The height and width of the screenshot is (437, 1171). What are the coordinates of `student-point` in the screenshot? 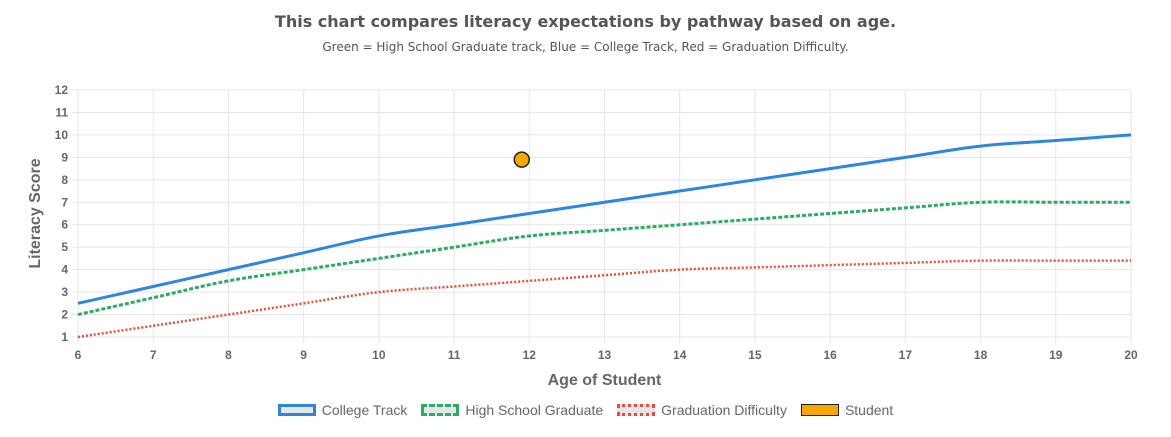 It's located at (522, 159).